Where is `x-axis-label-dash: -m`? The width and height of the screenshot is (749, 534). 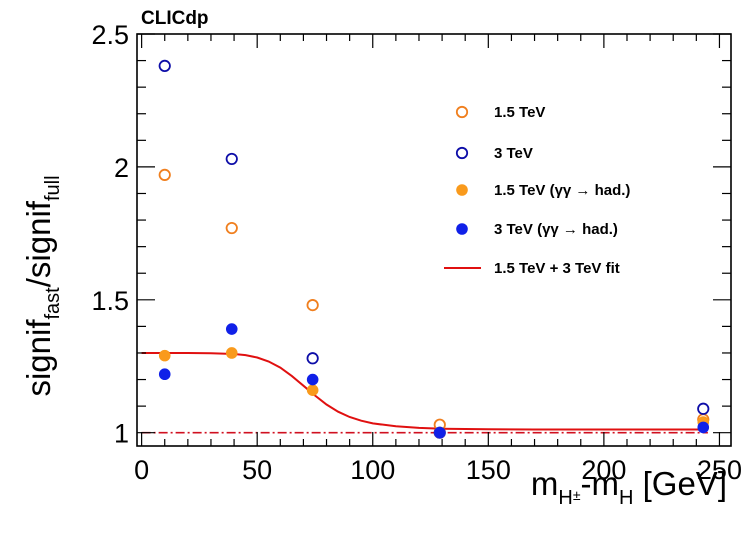
x-axis-label-dash: -m is located at coordinates (600, 483).